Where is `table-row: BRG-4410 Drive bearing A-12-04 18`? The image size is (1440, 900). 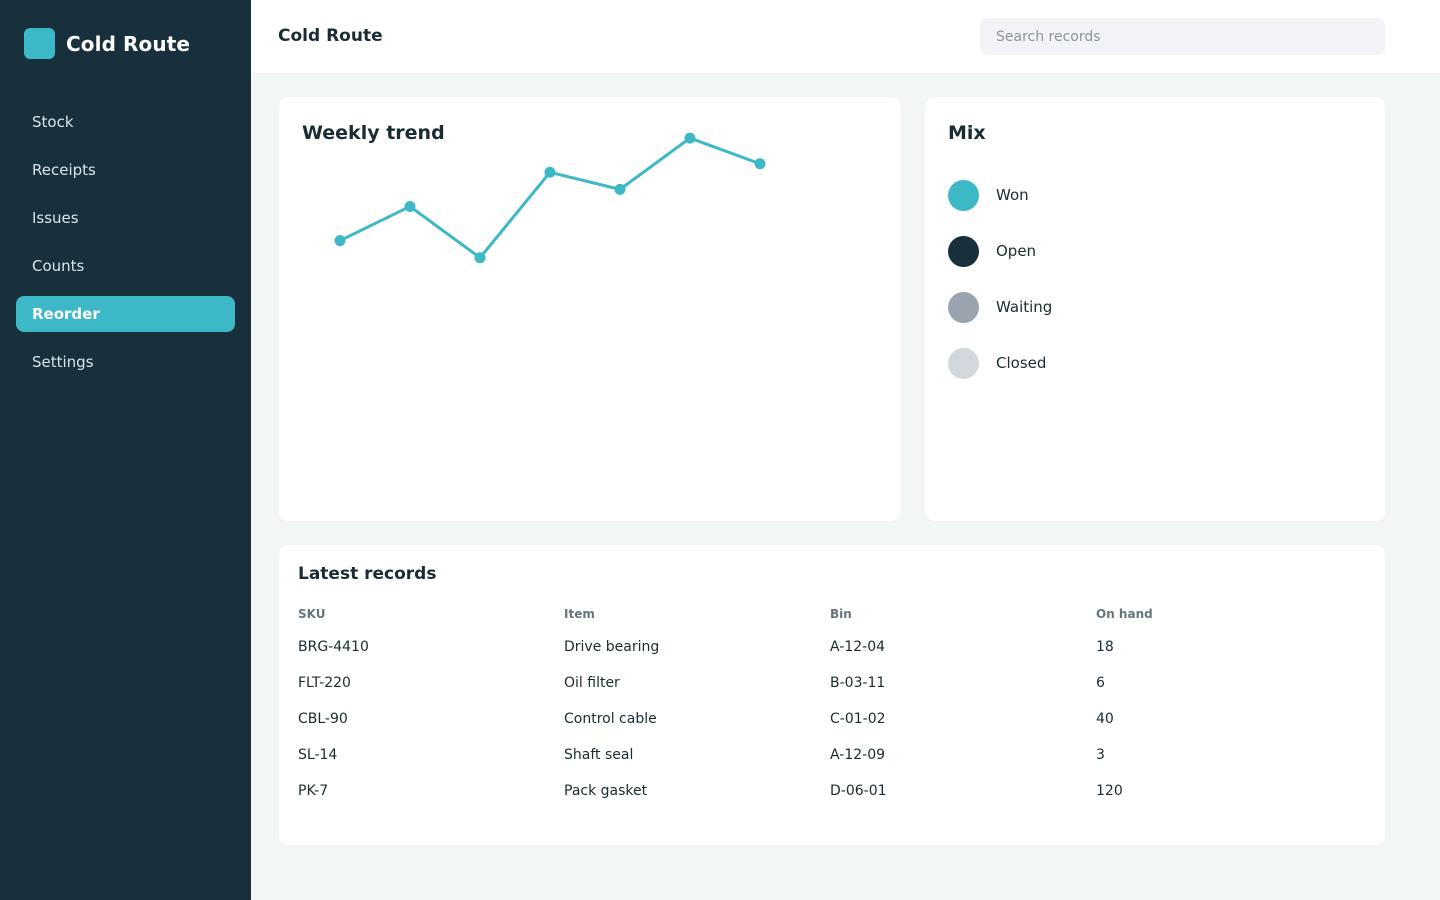
table-row: BRG-4410 Drive bearing A-12-04 18 is located at coordinates (830, 647).